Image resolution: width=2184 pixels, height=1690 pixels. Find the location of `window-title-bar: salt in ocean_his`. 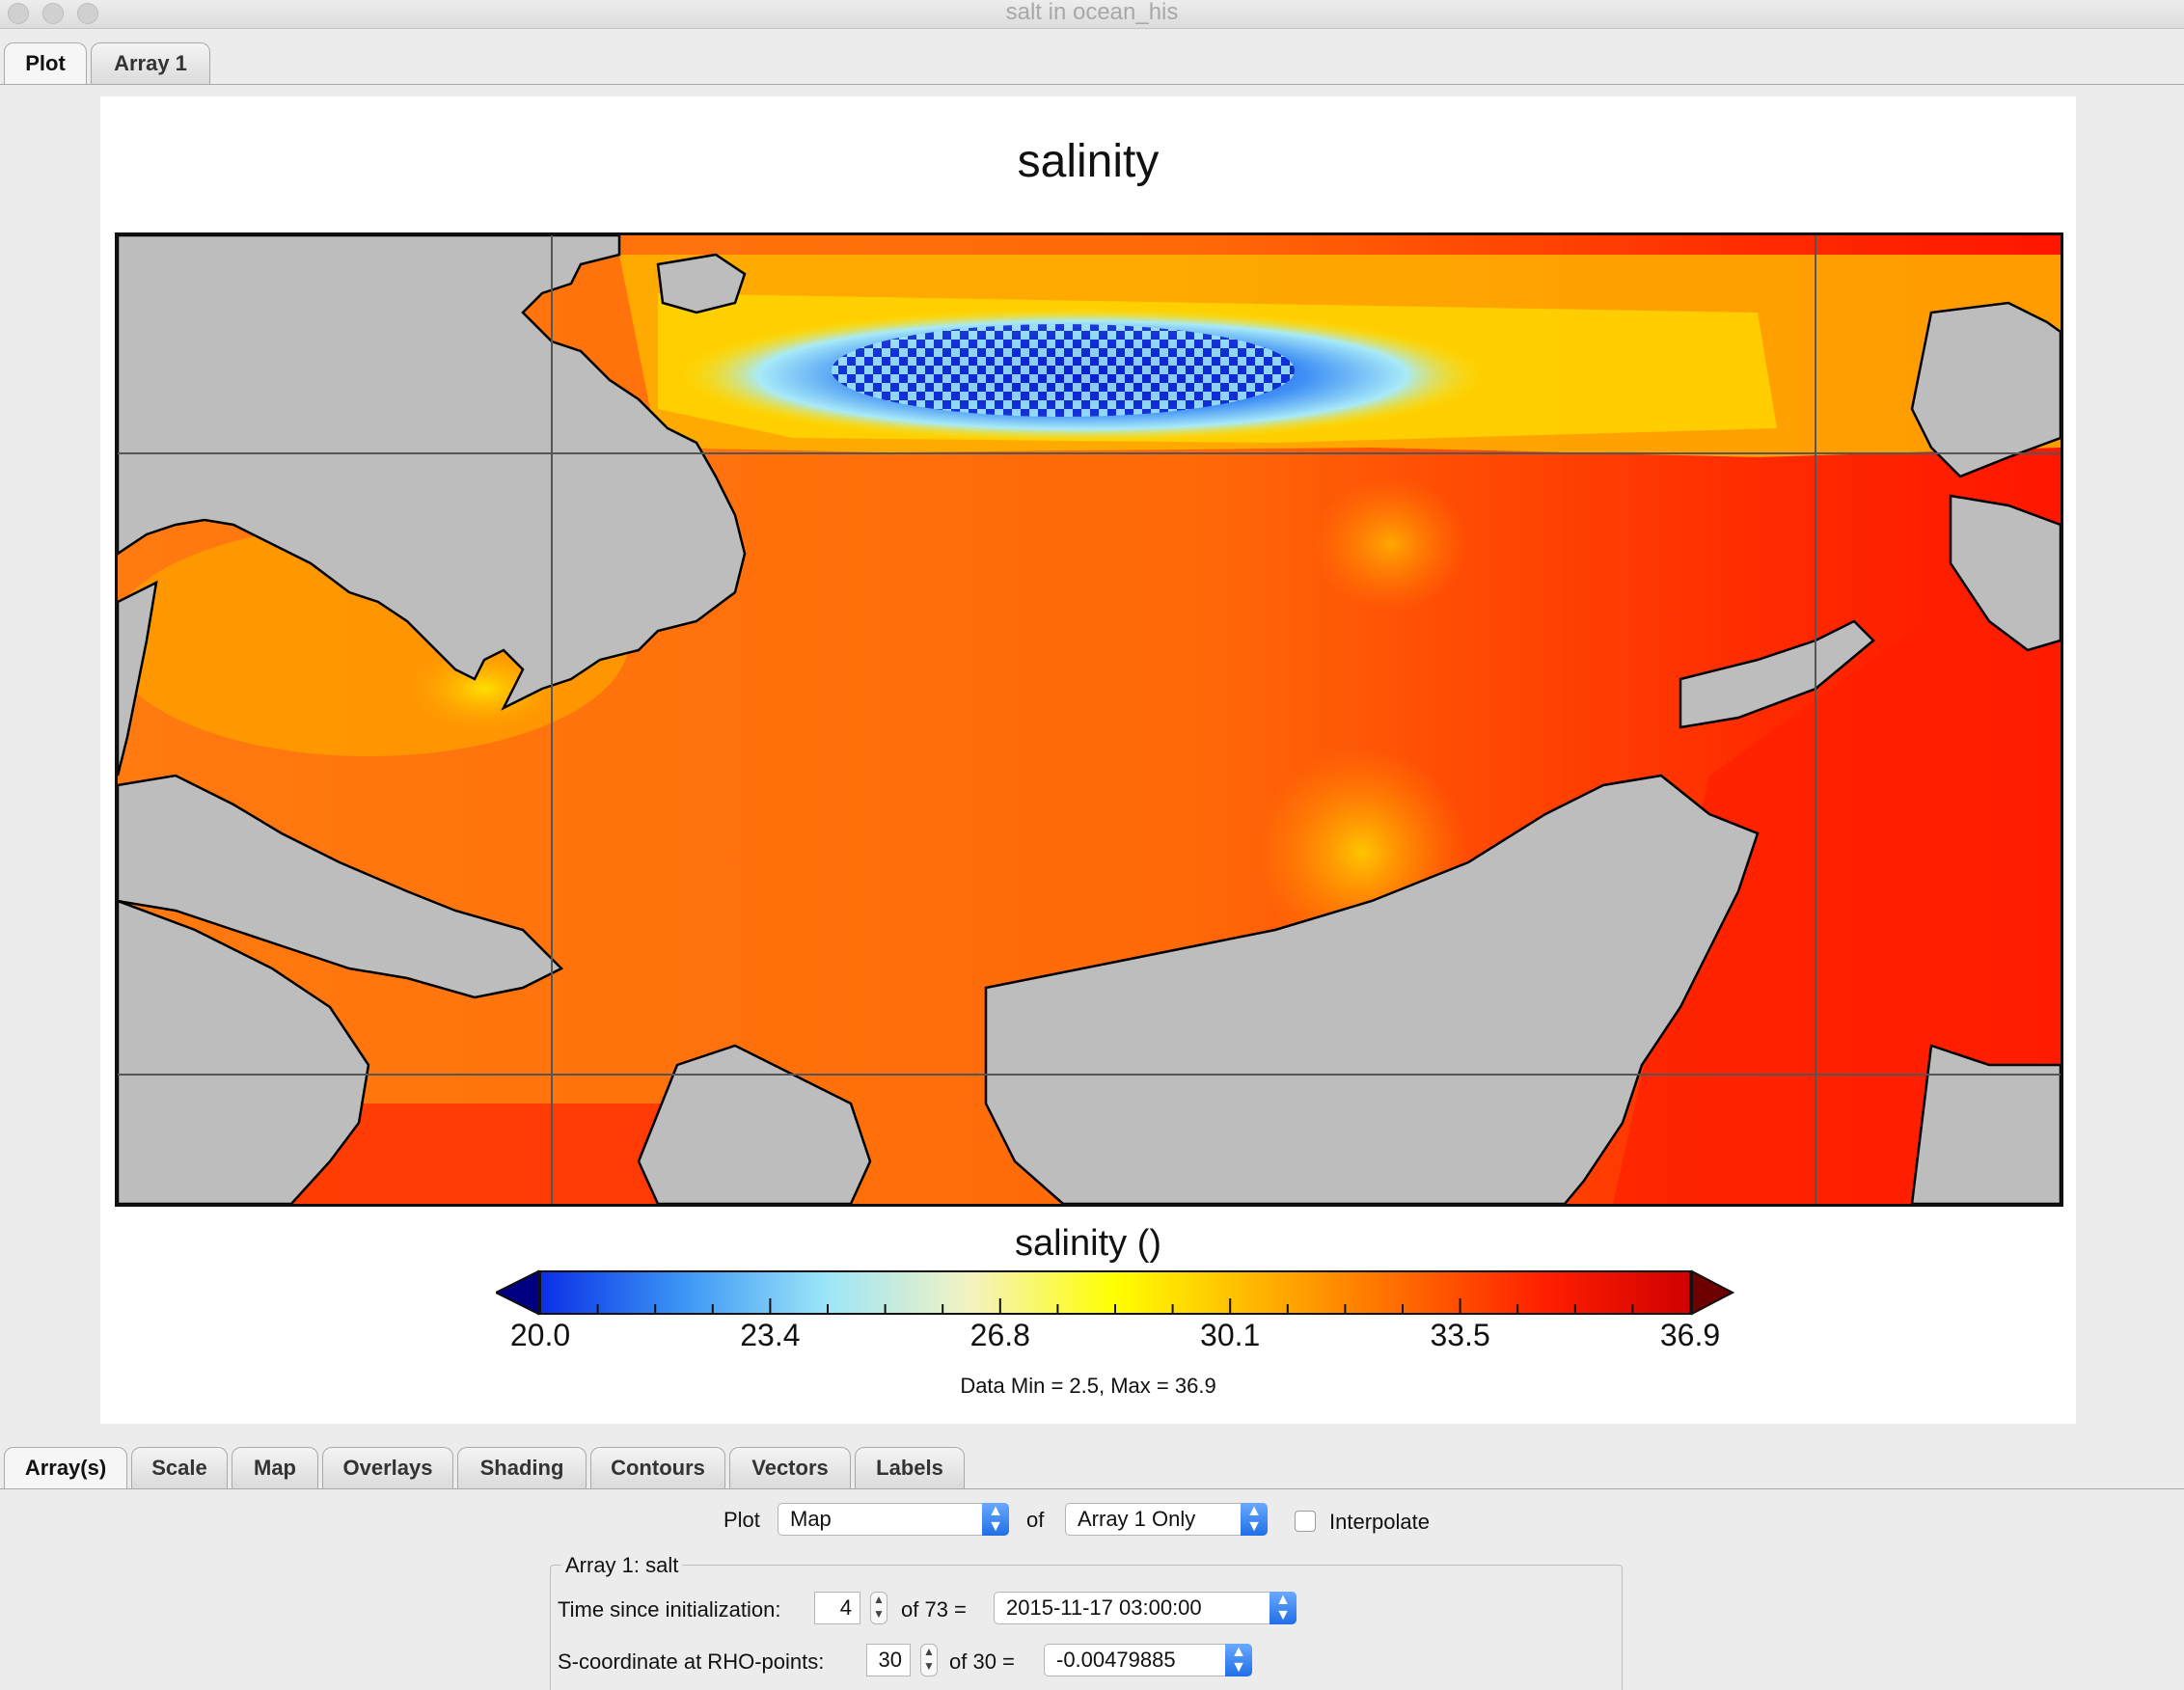

window-title-bar: salt in ocean_his is located at coordinates (1092, 14).